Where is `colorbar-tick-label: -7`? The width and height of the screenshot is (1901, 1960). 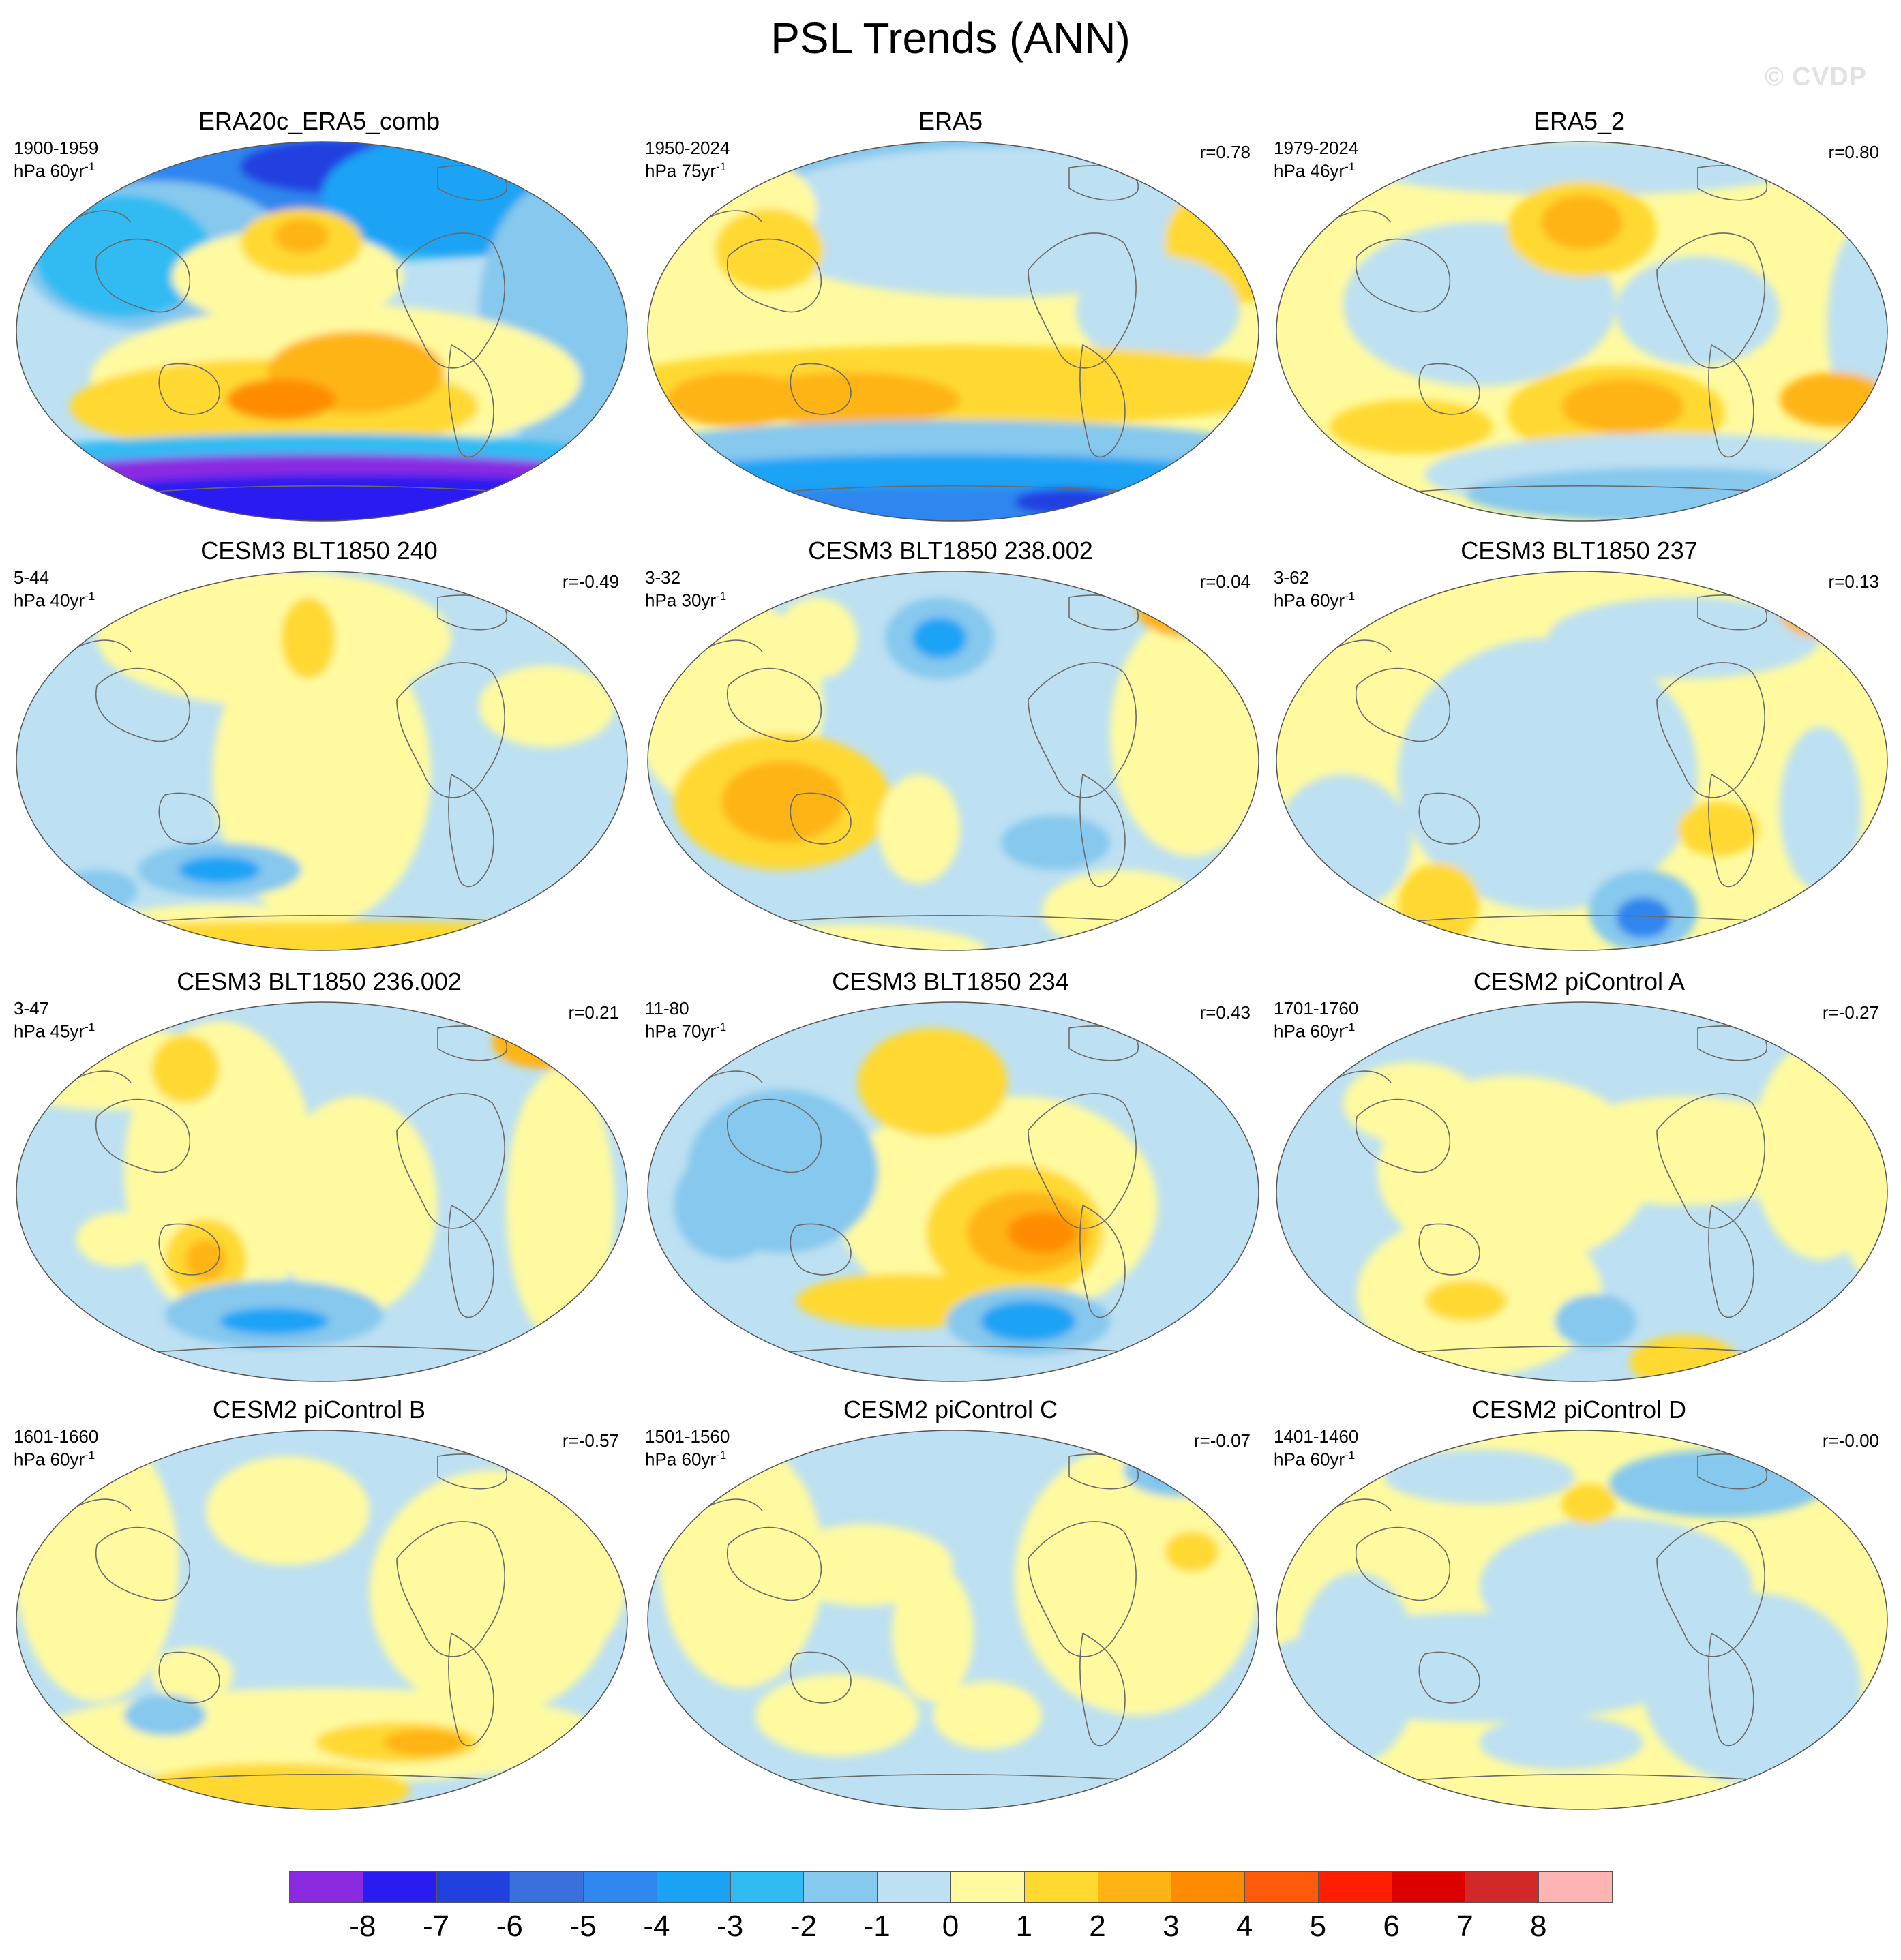
colorbar-tick-label: -7 is located at coordinates (436, 1926).